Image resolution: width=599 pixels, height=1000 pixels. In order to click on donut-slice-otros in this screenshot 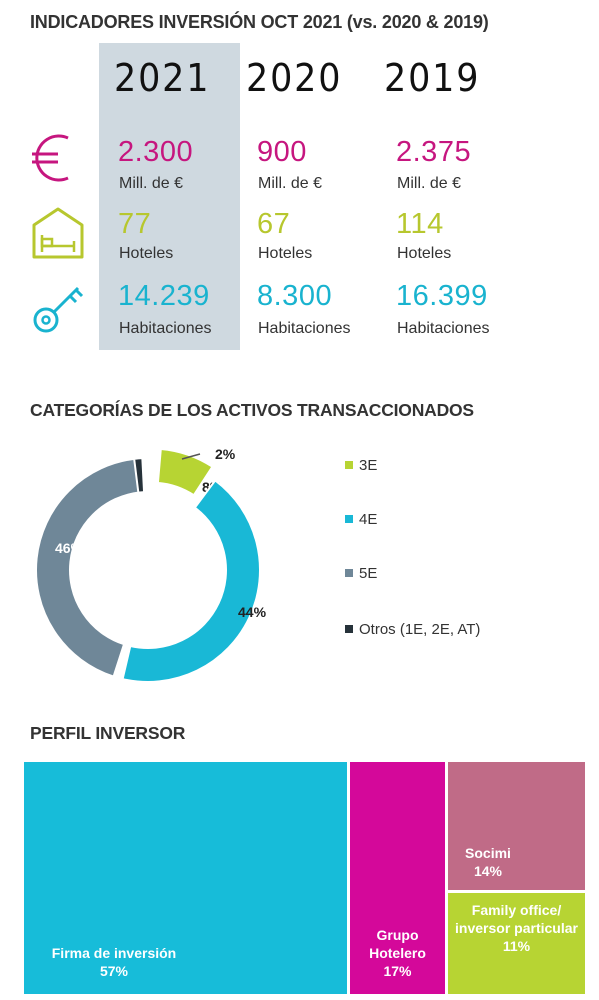, I will do `click(139, 475)`.